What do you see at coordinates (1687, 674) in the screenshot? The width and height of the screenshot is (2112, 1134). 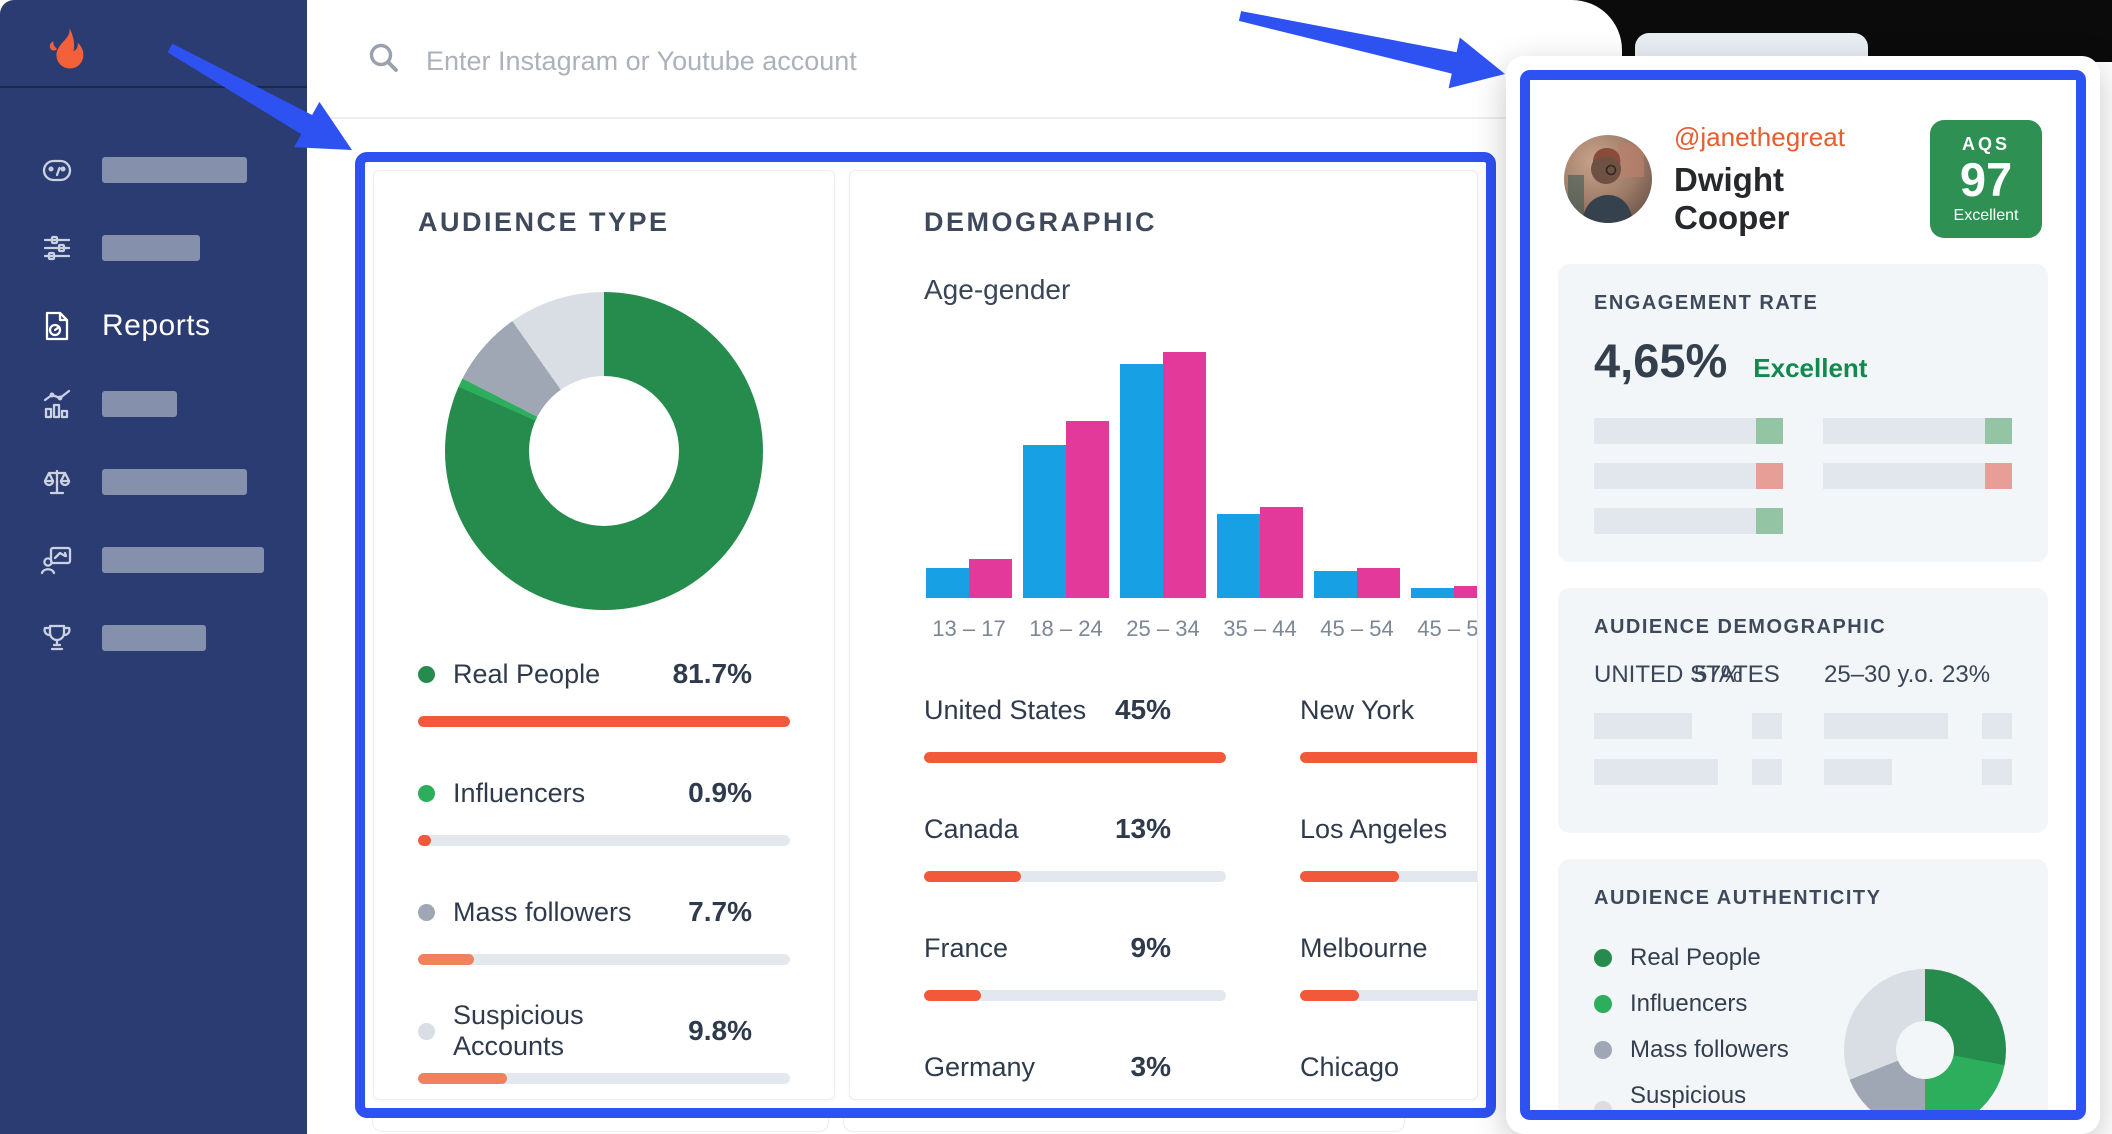 I see `top-country-label: UNITED STATES` at bounding box center [1687, 674].